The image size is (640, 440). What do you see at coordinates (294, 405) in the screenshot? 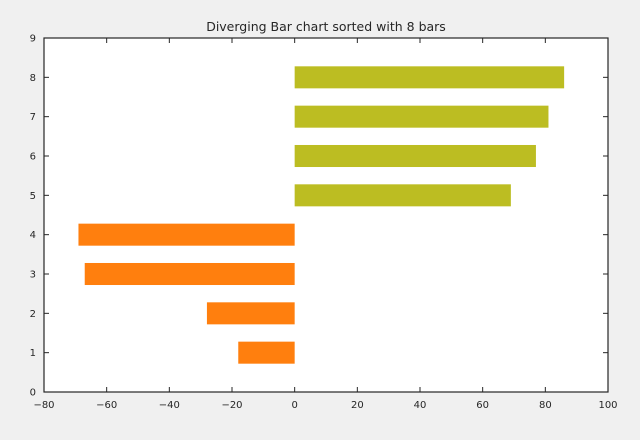
I see `x-tick-label: 0` at bounding box center [294, 405].